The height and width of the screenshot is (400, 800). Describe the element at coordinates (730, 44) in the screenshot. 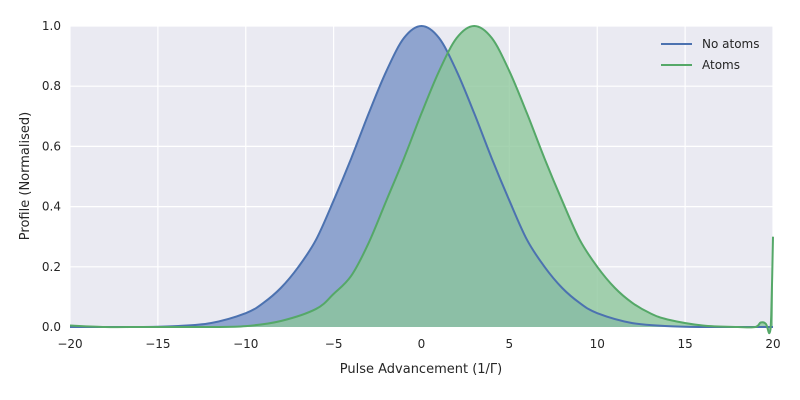

I see `legend-label-no-atoms: No atoms` at that location.